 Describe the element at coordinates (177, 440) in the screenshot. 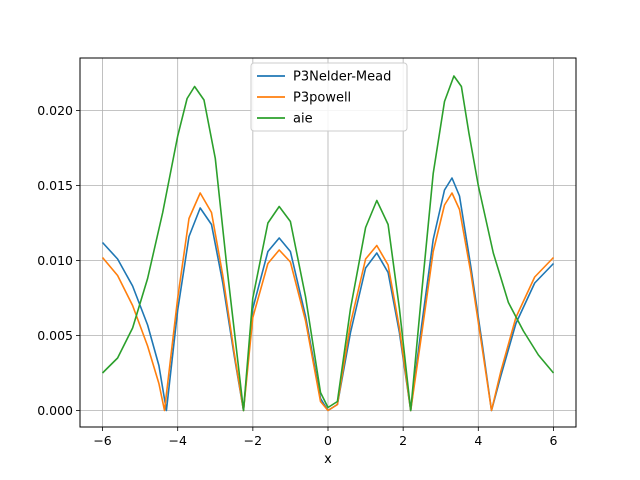

I see `x-tick-label: −4` at that location.